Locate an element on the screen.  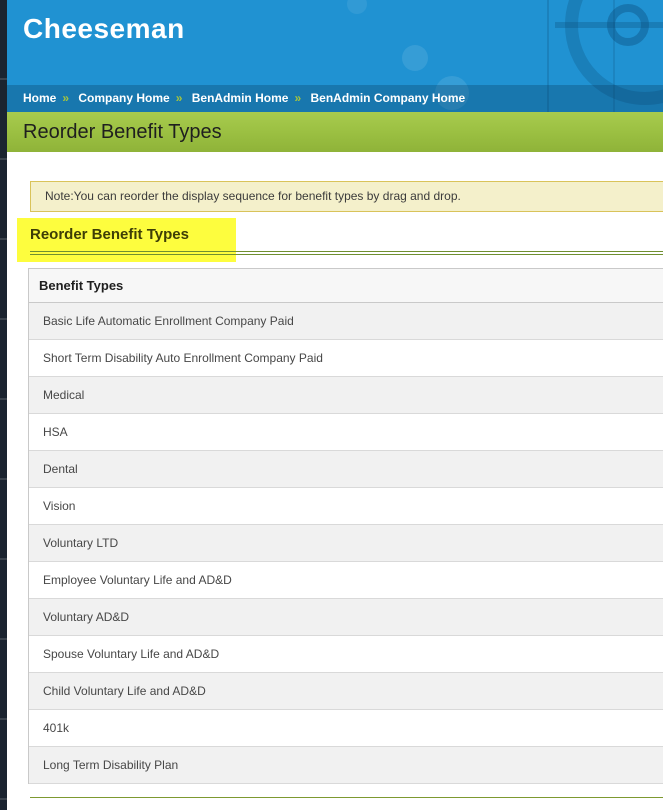
table-row: Voluntary LTD is located at coordinates (346, 543).